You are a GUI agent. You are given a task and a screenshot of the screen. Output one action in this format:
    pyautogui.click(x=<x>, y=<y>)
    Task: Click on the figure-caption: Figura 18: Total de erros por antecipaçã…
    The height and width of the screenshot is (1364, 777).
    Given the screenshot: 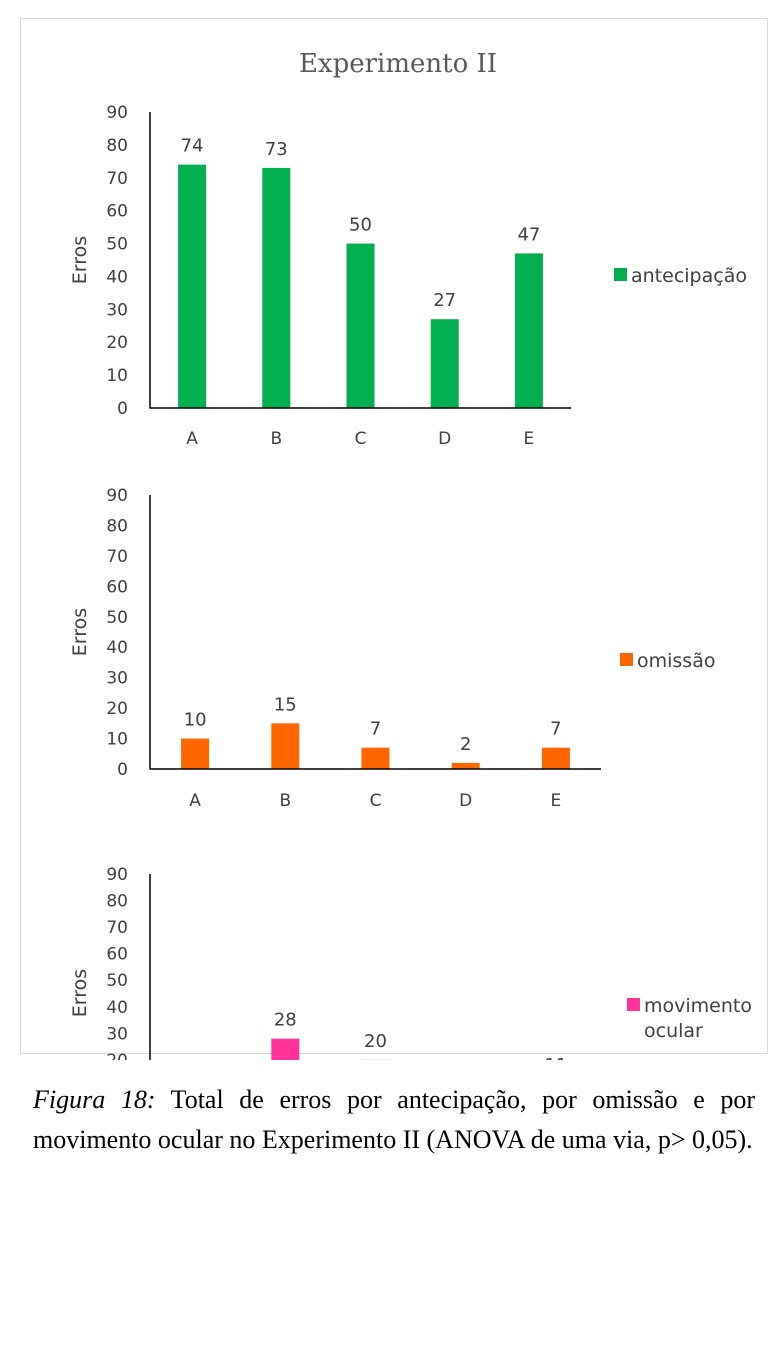 What is the action you would take?
    pyautogui.click(x=394, y=1120)
    